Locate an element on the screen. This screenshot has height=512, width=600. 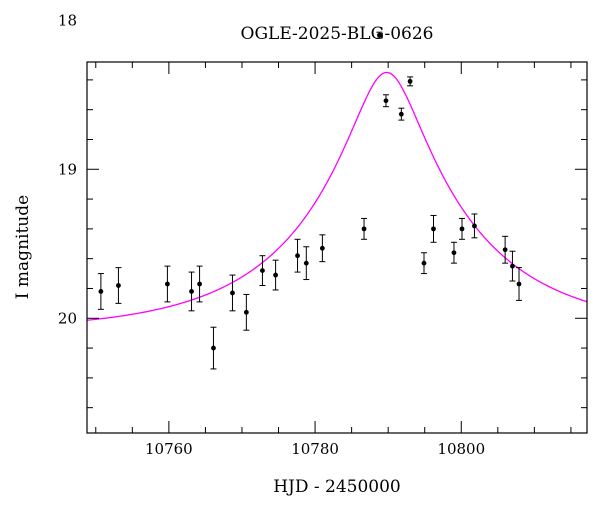
x-tick-label: 10800 is located at coordinates (461, 449).